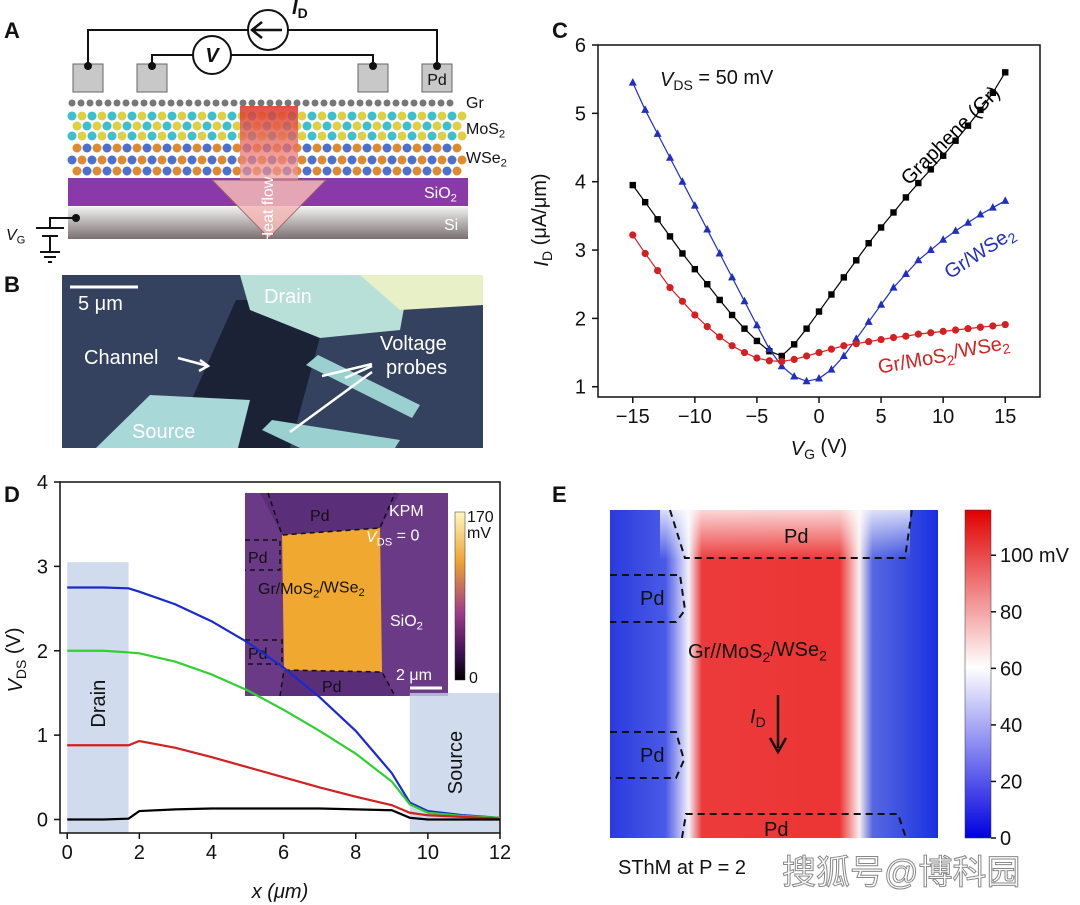 This screenshot has width=1080, height=905. Describe the element at coordinates (12, 30) in the screenshot. I see `panel-letter: A` at that location.